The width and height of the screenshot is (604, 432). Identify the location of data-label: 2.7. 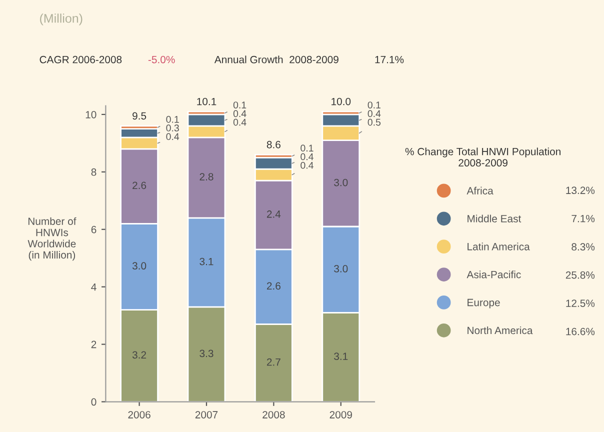
(273, 362).